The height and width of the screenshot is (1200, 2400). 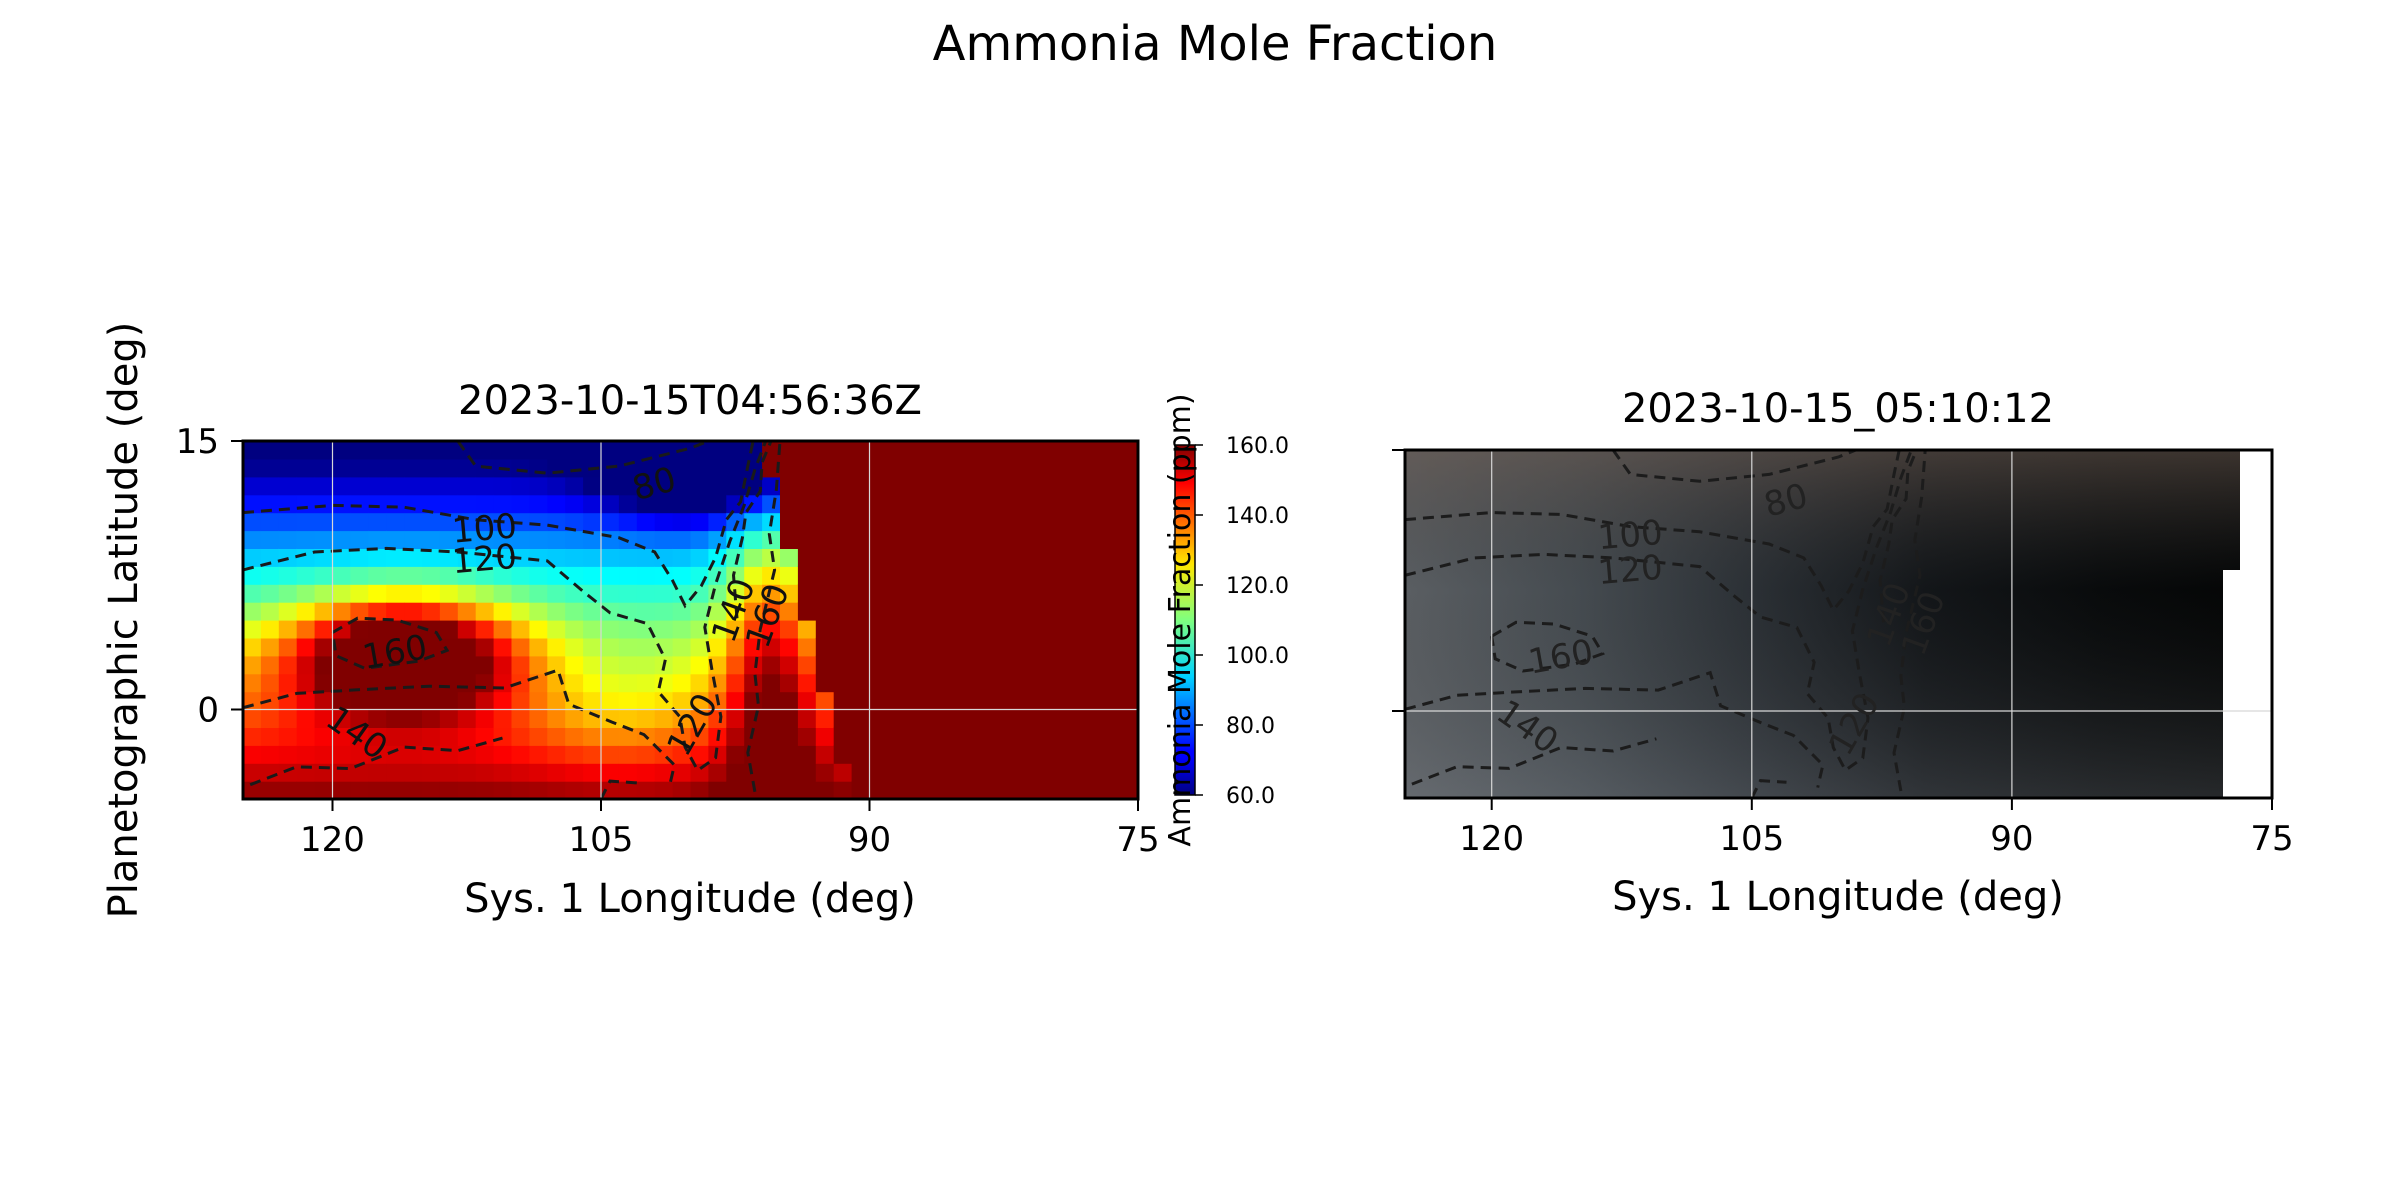 I want to click on x-tick-label: 90, so click(x=2011, y=839).